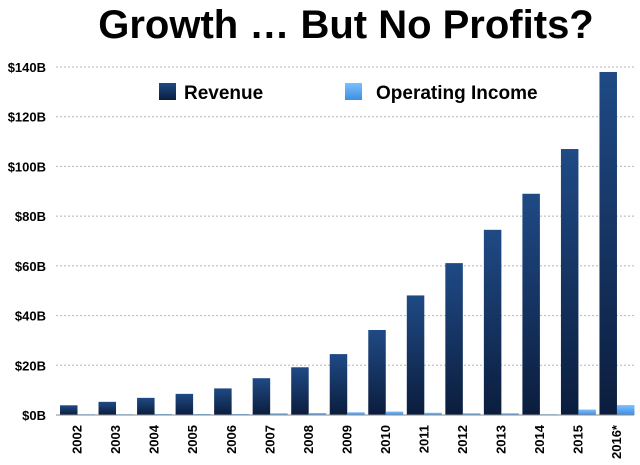 The image size is (640, 465). What do you see at coordinates (27, 241) in the screenshot?
I see `y-axis-tick-labels: $0B $20B $40B $60B $80B $100B $120B $140B` at bounding box center [27, 241].